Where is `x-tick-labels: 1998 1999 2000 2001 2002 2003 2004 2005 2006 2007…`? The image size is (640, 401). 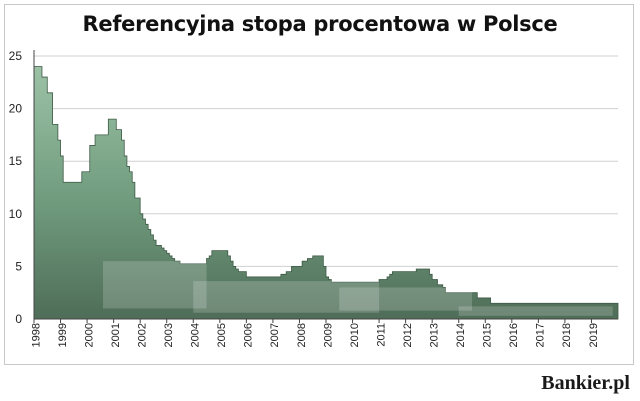 x-tick-labels: 1998 1999 2000 2001 2002 2003 2004 2005 2006 2007… is located at coordinates (315, 333).